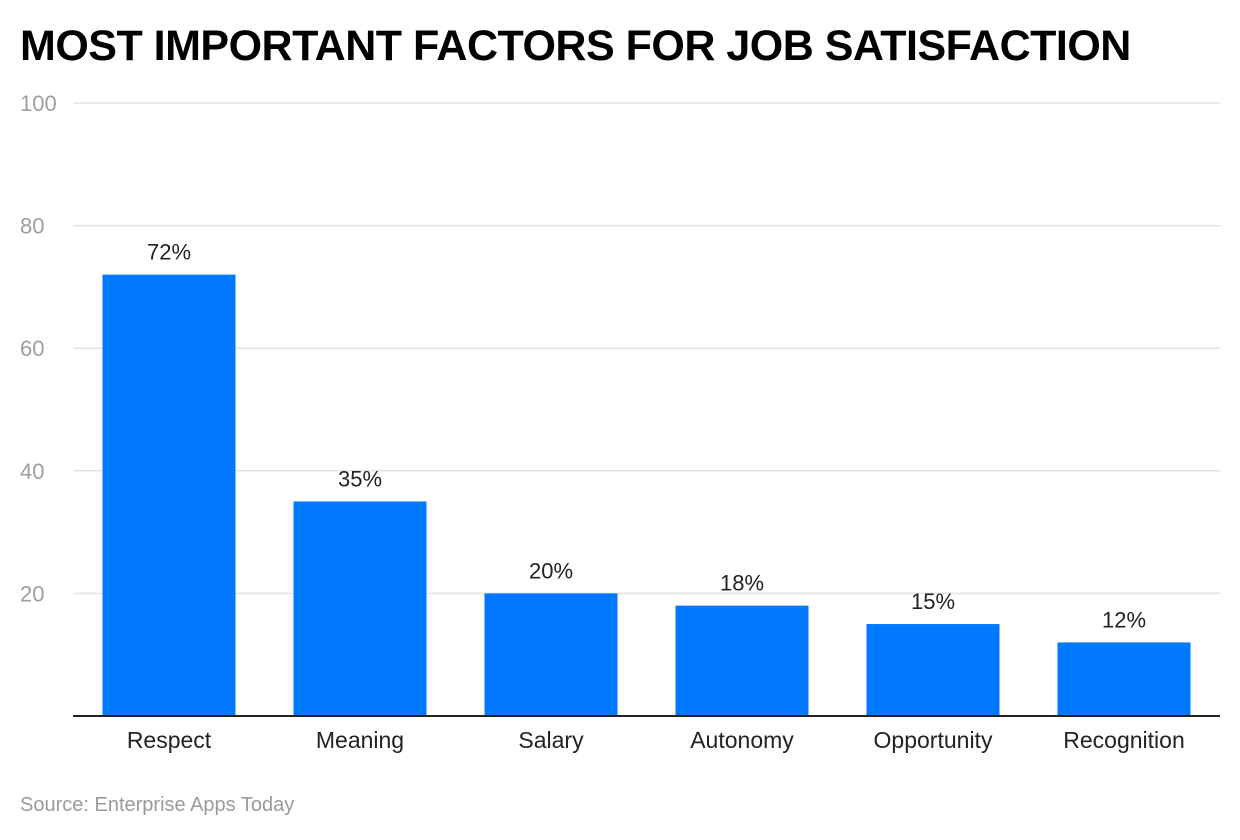 The width and height of the screenshot is (1240, 840). What do you see at coordinates (742, 583) in the screenshot?
I see `data-label: 18%` at bounding box center [742, 583].